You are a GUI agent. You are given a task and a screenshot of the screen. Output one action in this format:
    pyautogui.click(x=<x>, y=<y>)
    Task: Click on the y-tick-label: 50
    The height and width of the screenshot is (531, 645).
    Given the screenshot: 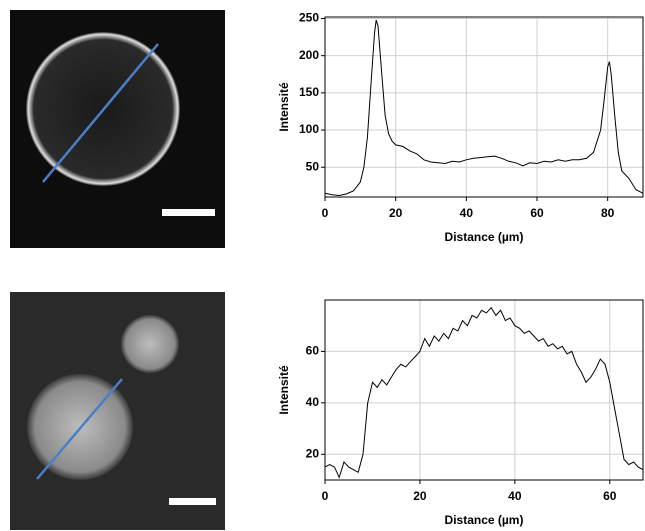 What is the action you would take?
    pyautogui.click(x=313, y=166)
    